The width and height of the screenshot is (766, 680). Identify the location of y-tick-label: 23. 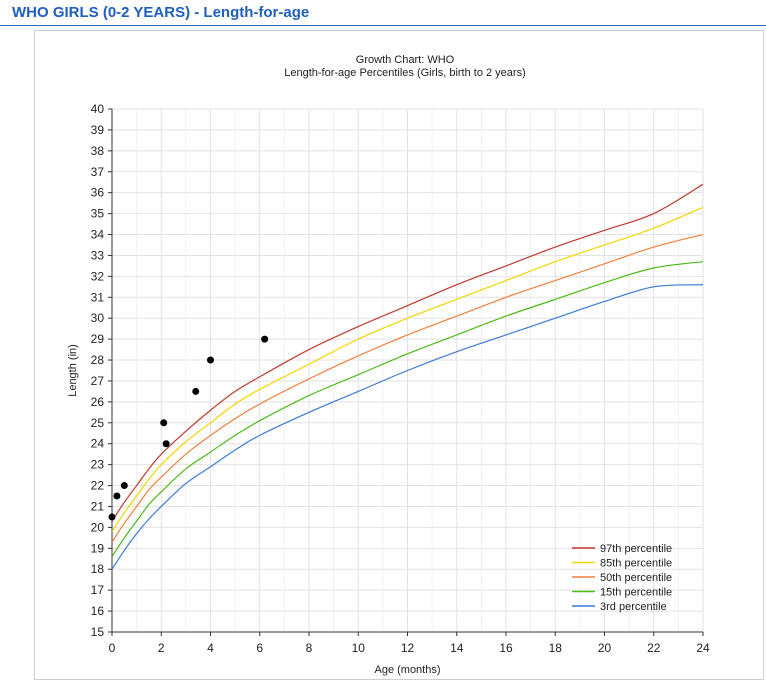
(98, 465).